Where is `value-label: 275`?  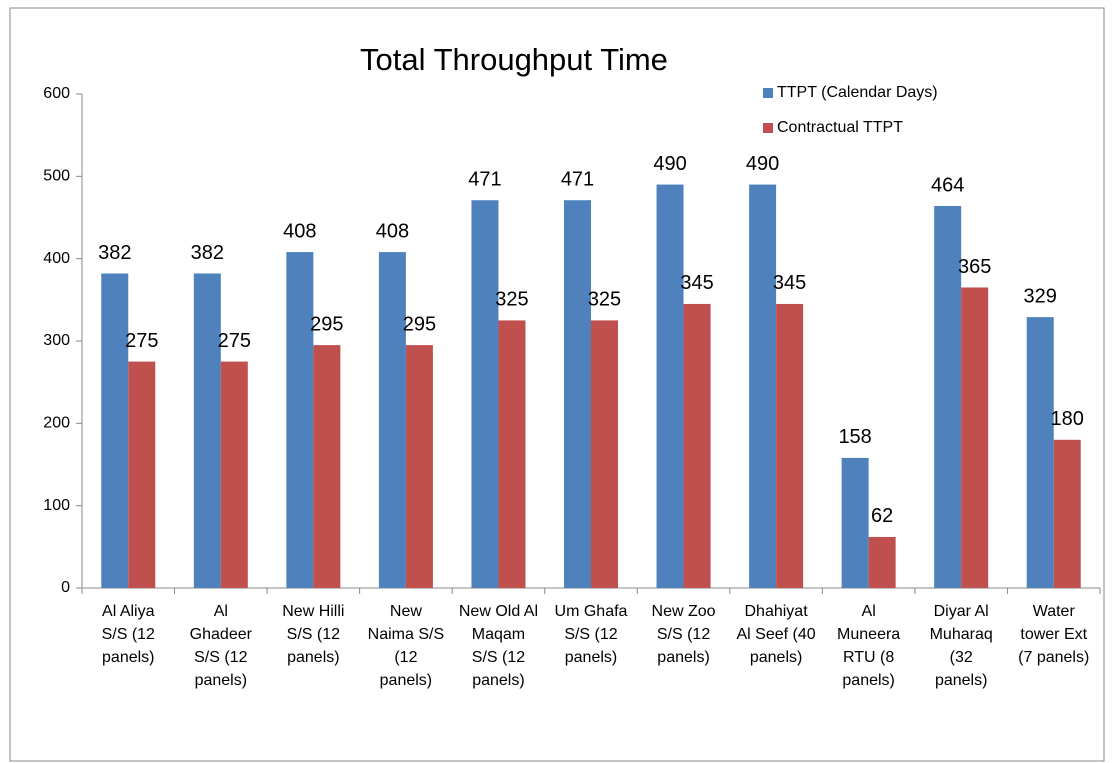
value-label: 275 is located at coordinates (234, 341).